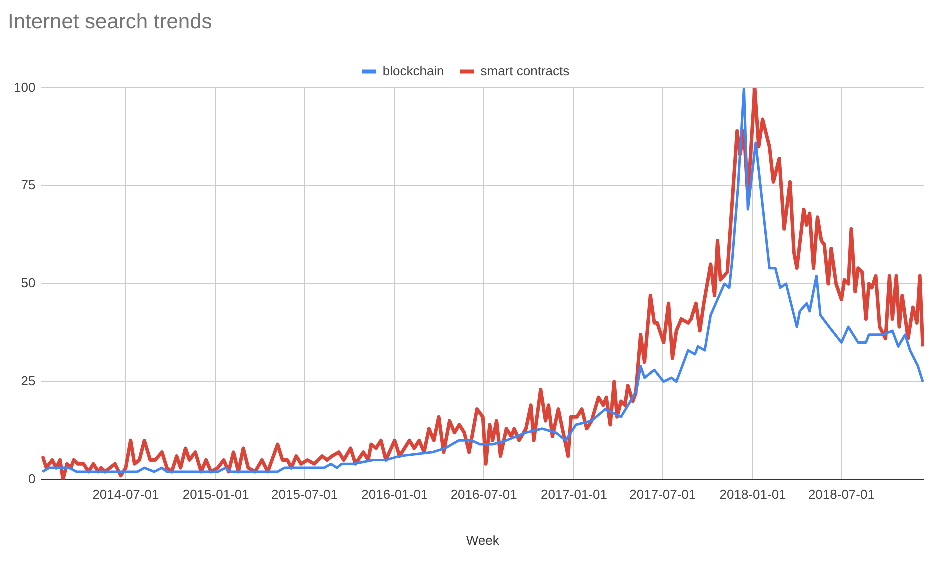  What do you see at coordinates (574, 494) in the screenshot?
I see `x-tick-label: 2017-01-01` at bounding box center [574, 494].